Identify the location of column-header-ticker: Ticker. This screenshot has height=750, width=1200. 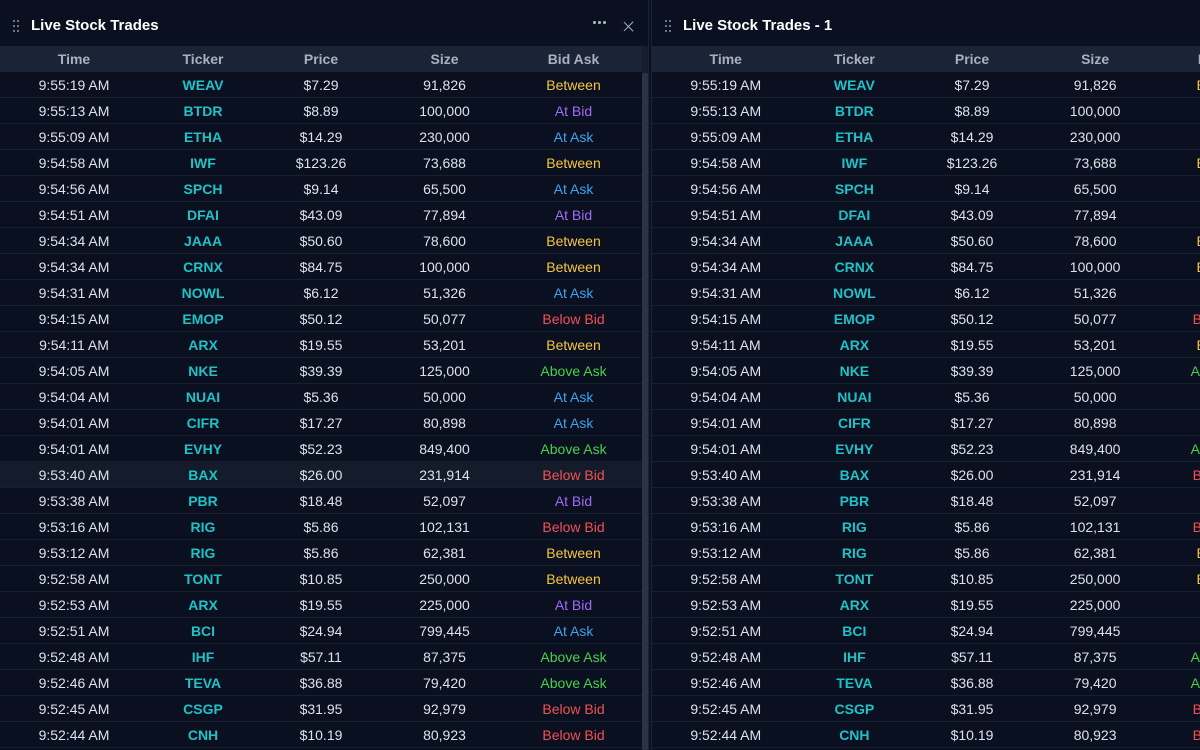
(854, 59).